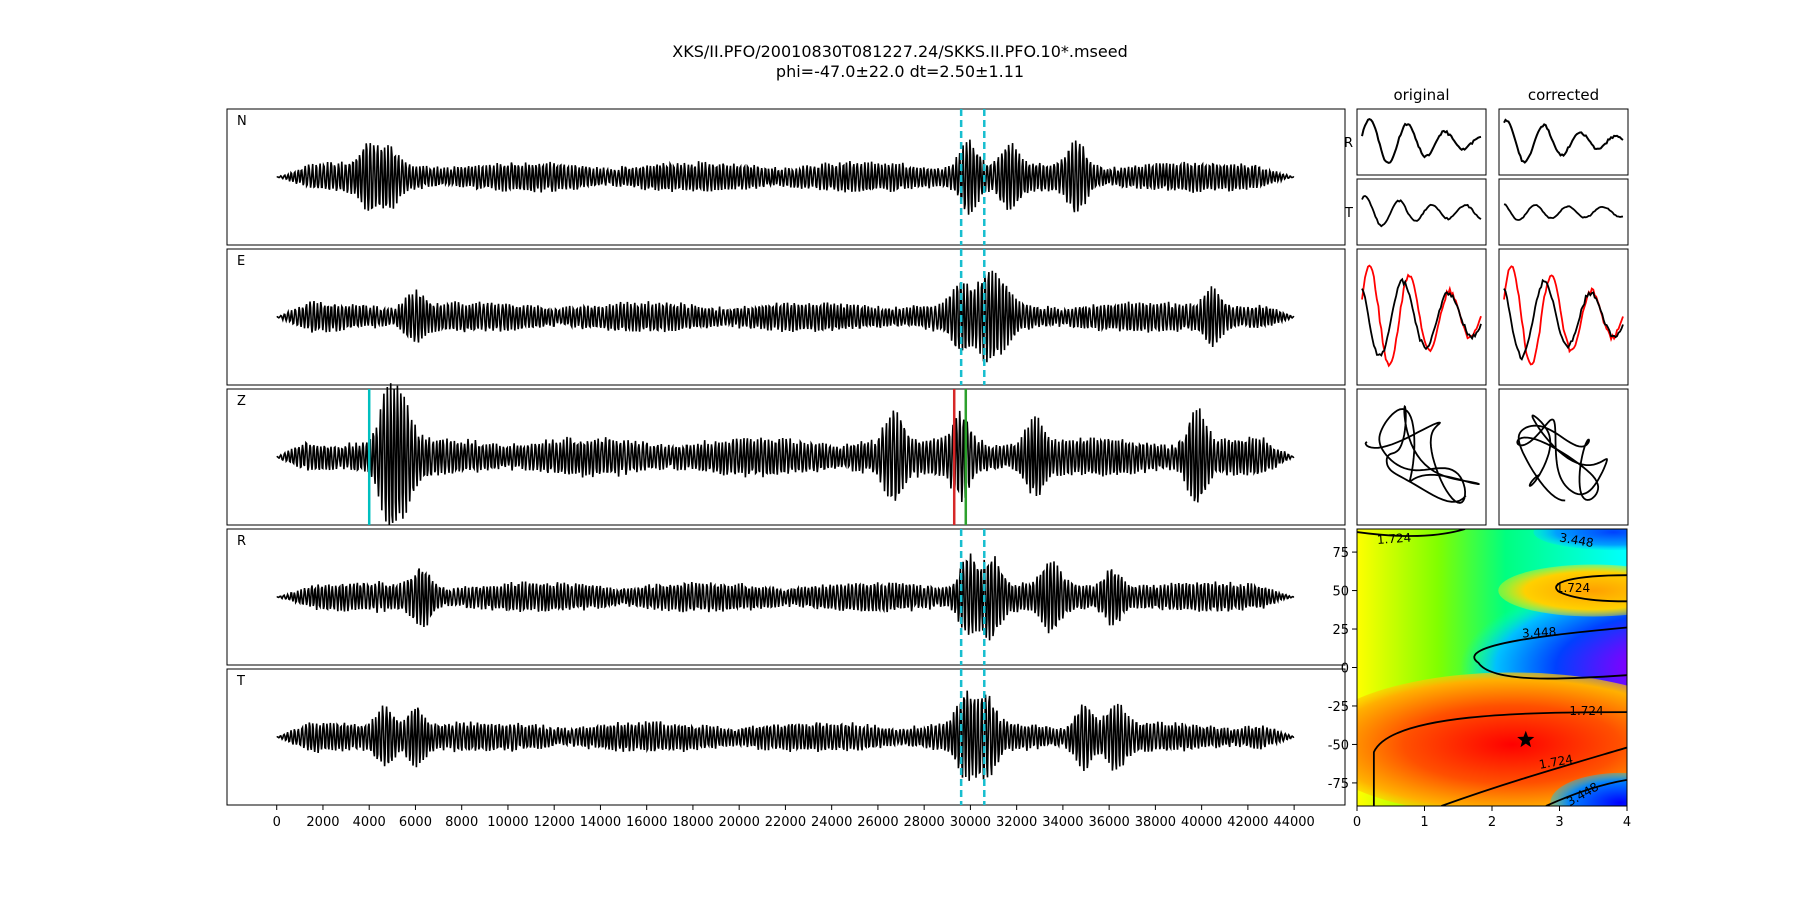 The height and width of the screenshot is (900, 1800). Describe the element at coordinates (1393, 539) in the screenshot. I see `contour-label-1: 1.724` at that location.